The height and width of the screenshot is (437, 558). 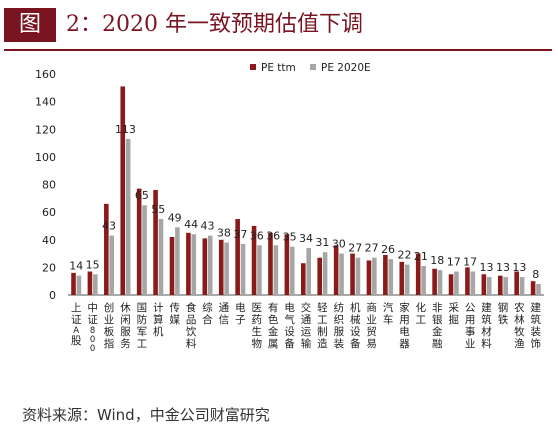 I want to click on category-label: 家用电器, so click(x=404, y=325).